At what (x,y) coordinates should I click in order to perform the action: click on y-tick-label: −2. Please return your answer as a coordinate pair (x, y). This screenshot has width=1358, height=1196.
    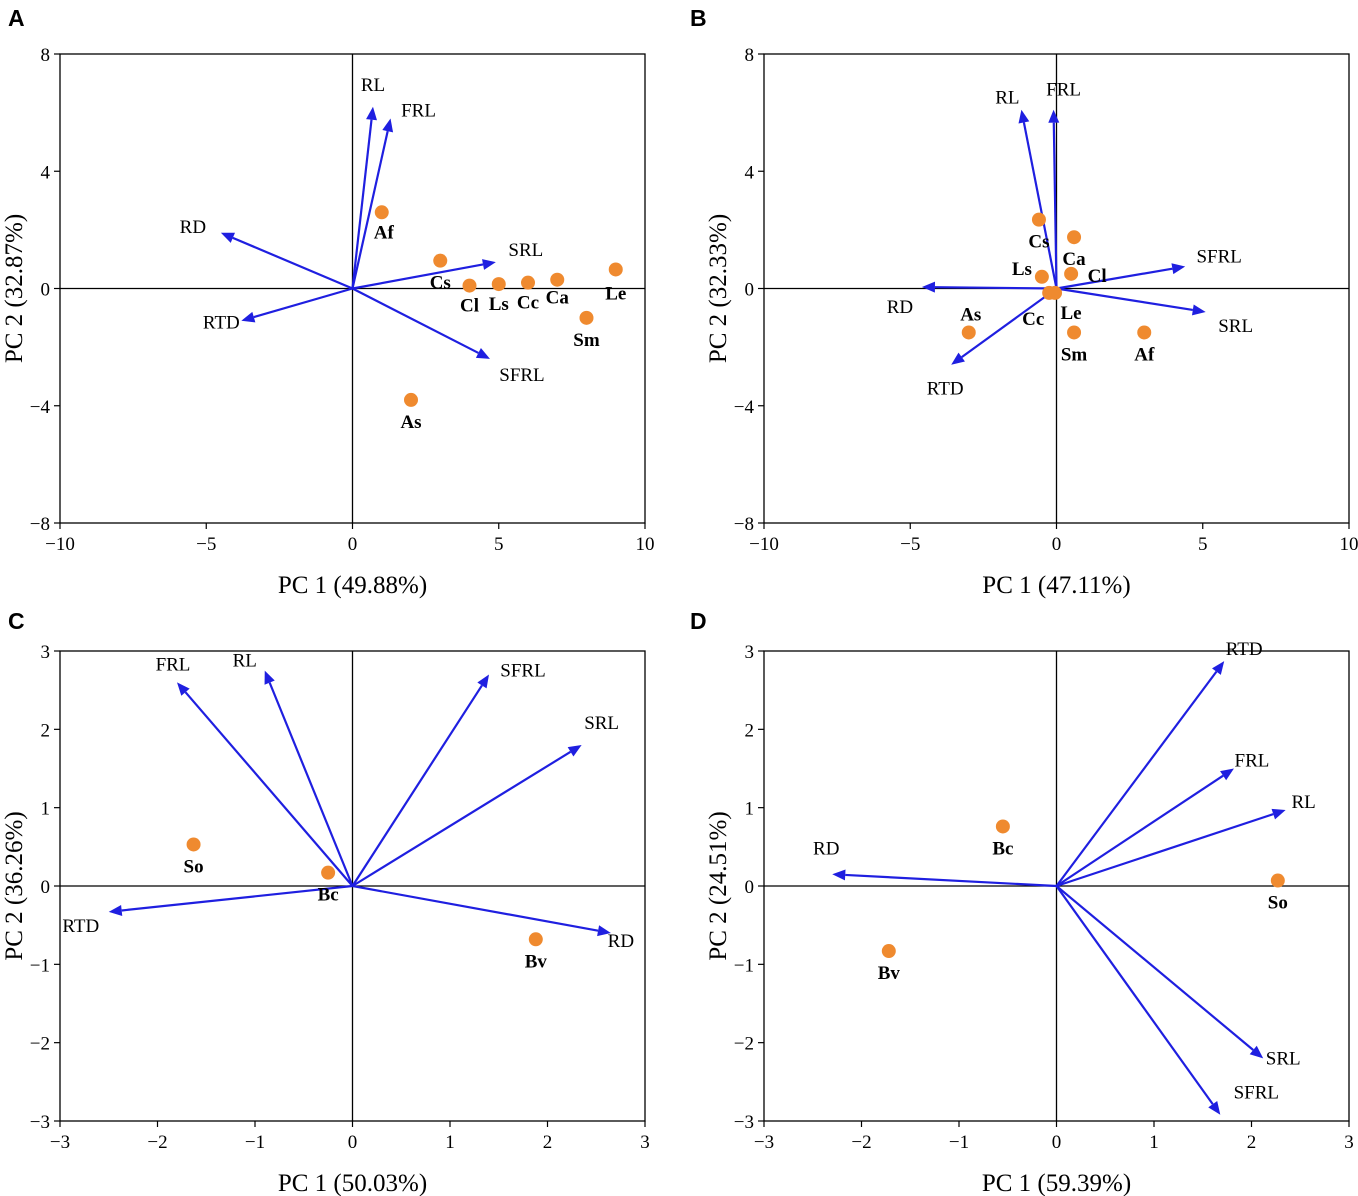
    Looking at the image, I should click on (744, 1044).